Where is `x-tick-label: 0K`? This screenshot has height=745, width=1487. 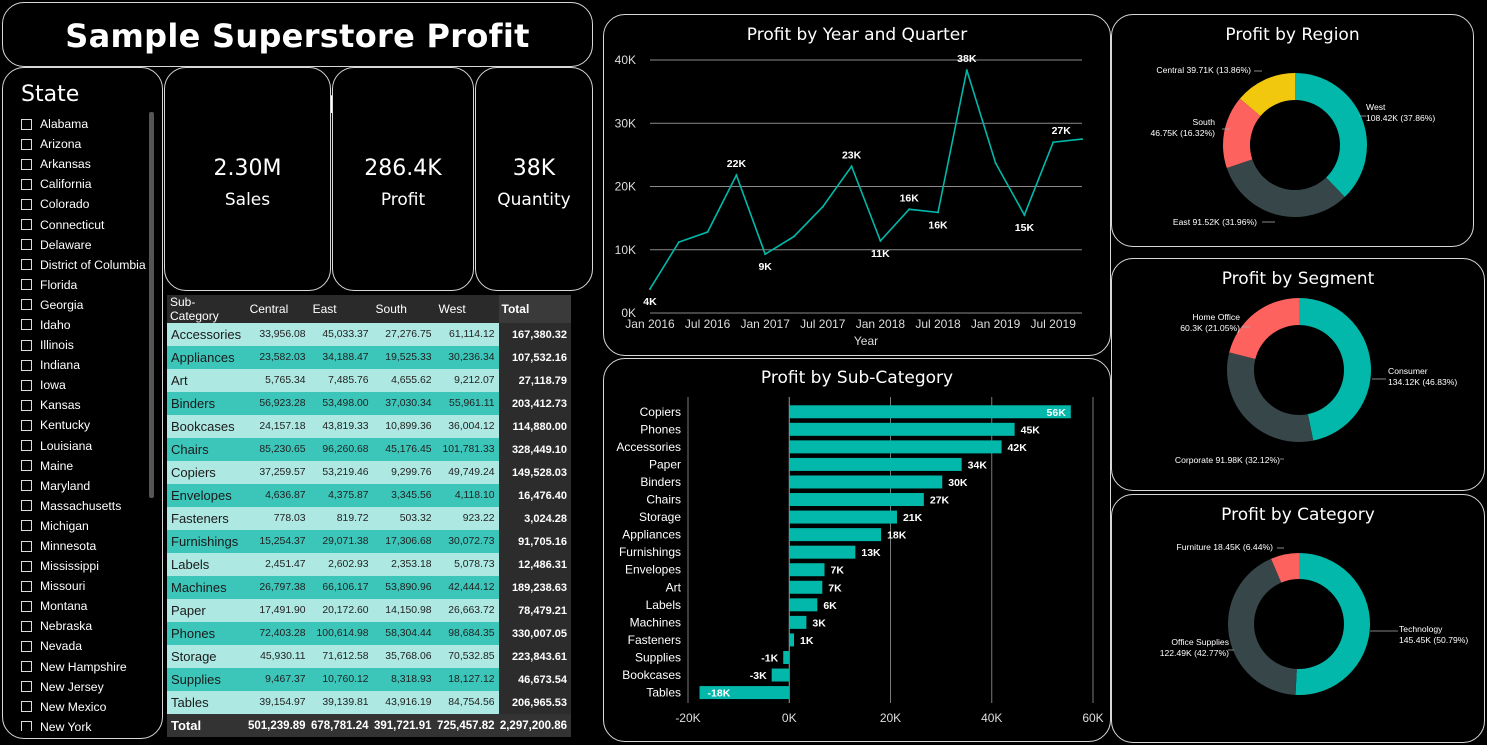 x-tick-label: 0K is located at coordinates (789, 718).